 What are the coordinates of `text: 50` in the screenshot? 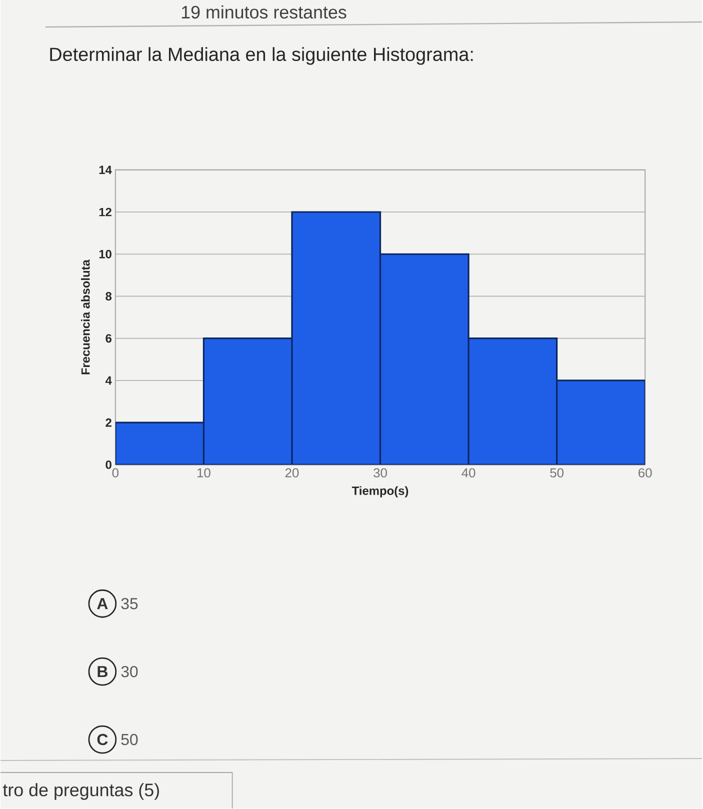 It's located at (129, 740).